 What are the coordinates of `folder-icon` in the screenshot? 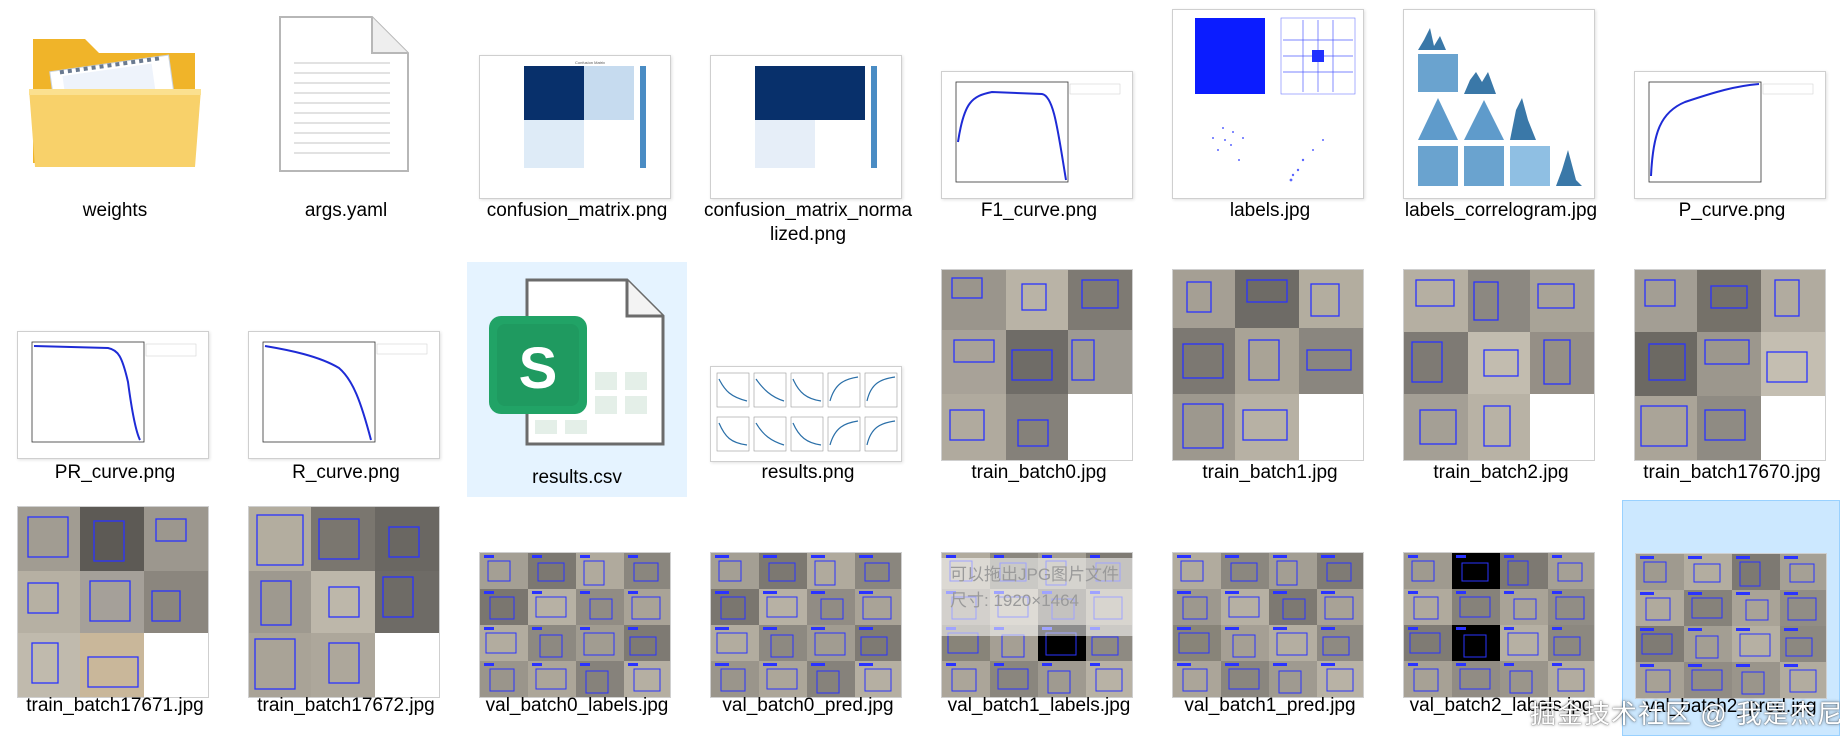 It's located at (115, 100).